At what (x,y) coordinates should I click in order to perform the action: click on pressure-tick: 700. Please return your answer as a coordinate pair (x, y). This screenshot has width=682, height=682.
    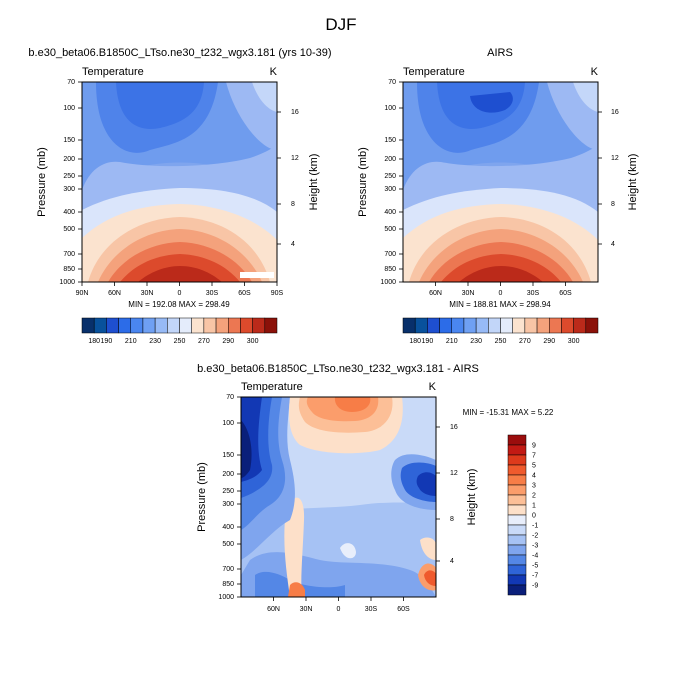
    Looking at the image, I should click on (228, 569).